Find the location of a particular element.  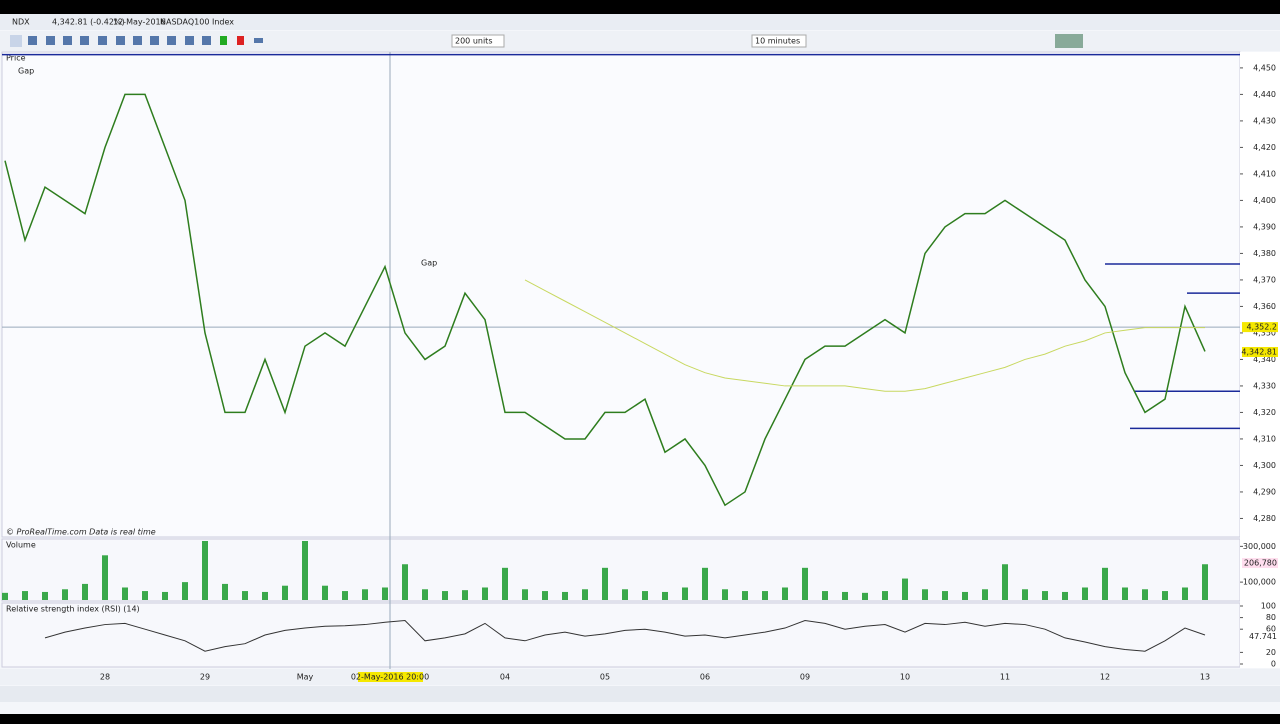

tools is located at coordinates (136, 41).